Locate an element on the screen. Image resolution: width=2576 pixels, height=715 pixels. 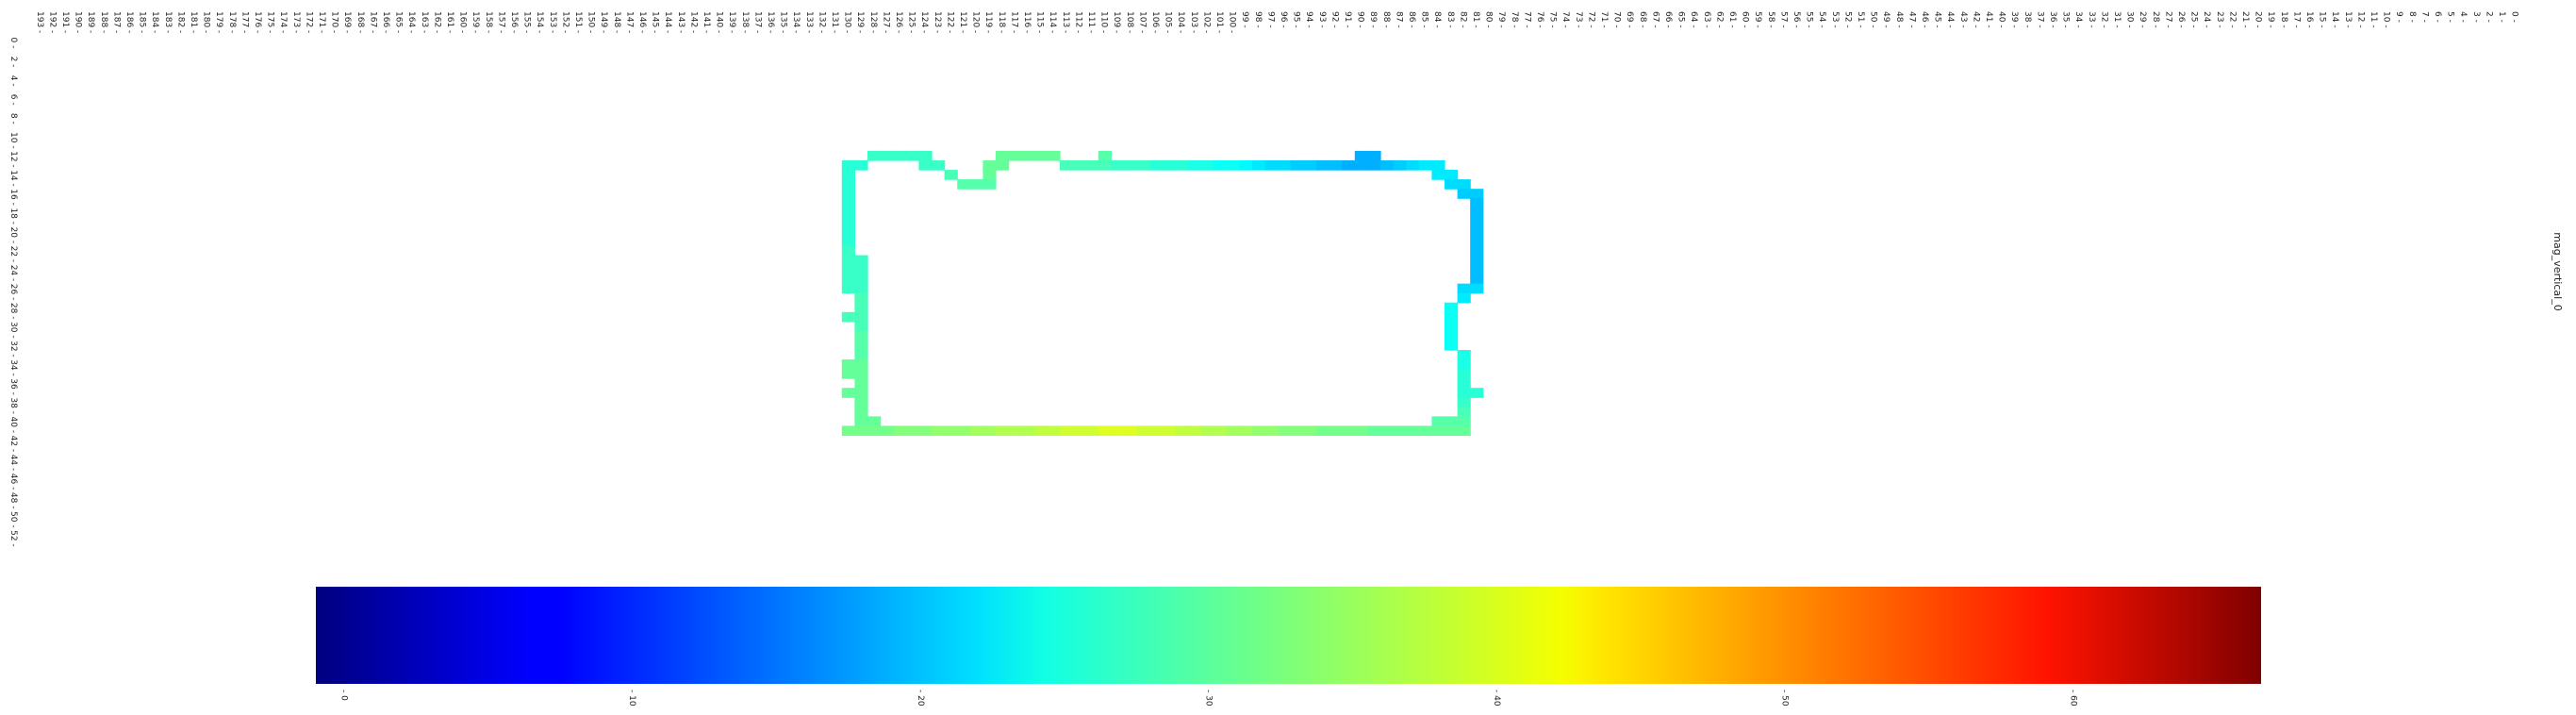
x-tick-label: 118 - is located at coordinates (1001, 22).